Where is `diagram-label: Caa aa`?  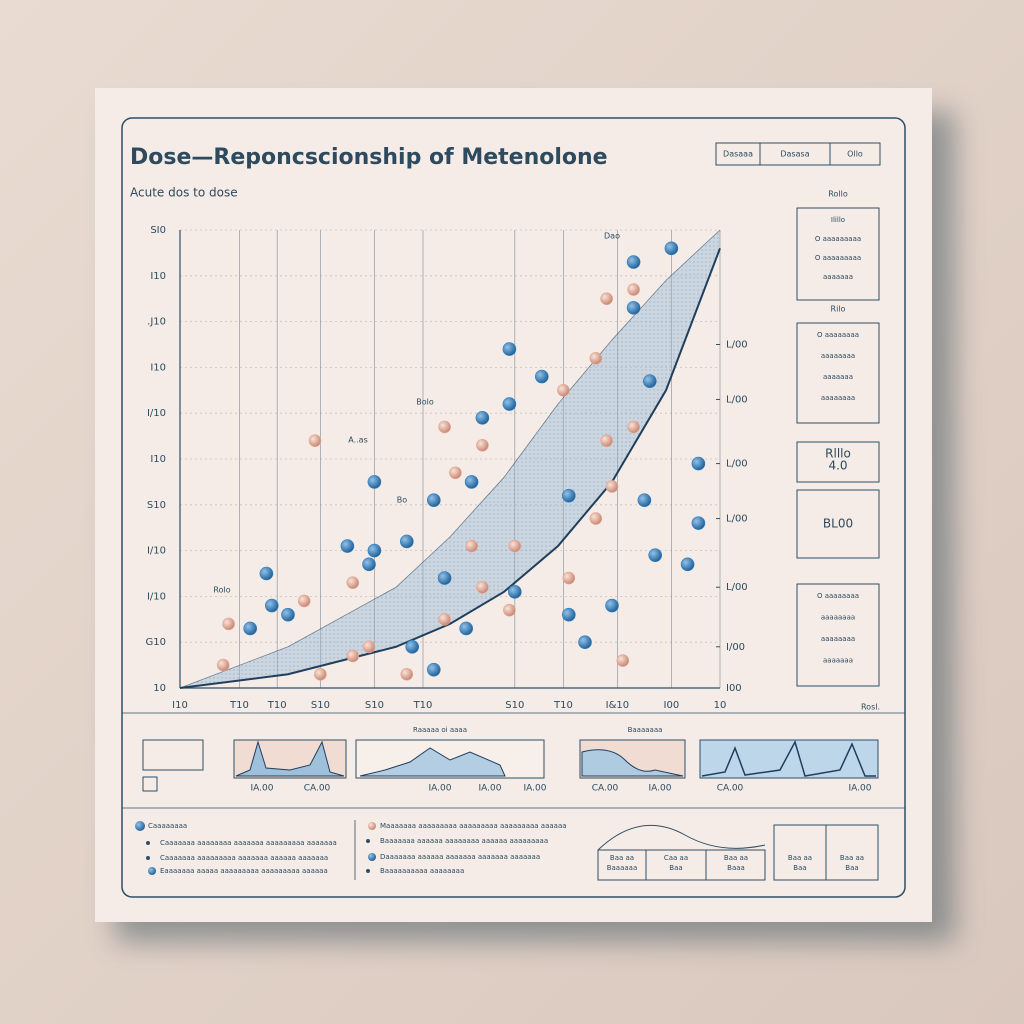 diagram-label: Caa aa is located at coordinates (676, 858).